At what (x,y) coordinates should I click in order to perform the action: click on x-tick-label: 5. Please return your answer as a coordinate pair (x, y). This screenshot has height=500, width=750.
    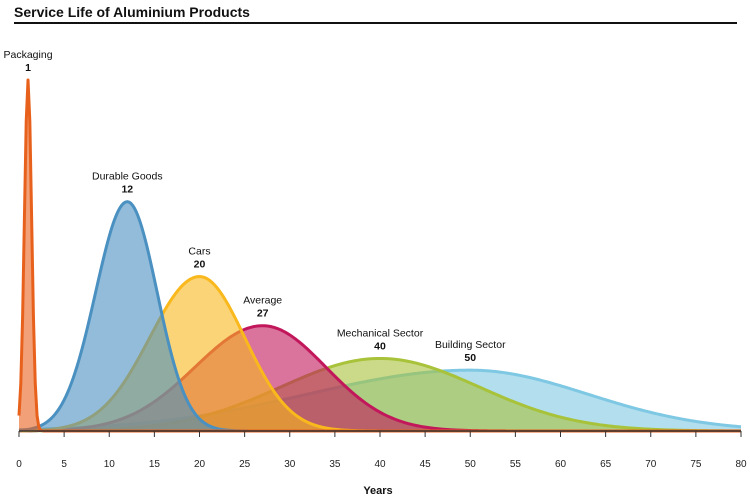
    Looking at the image, I should click on (64, 464).